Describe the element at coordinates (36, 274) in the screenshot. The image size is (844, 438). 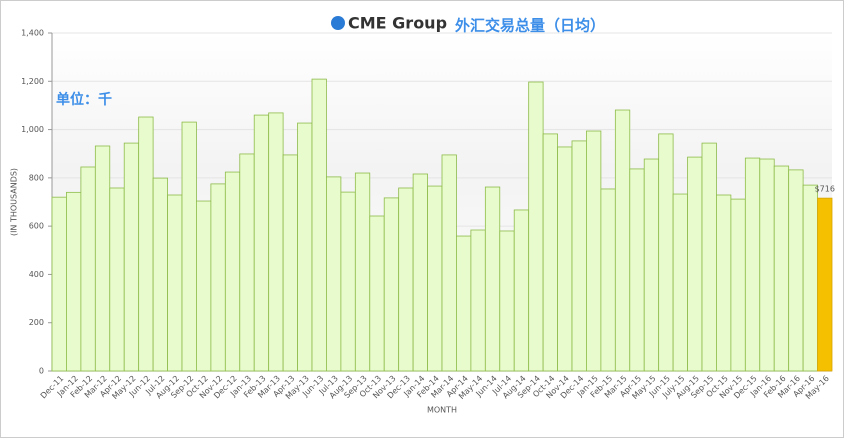
I see `y-tick-label: 400` at that location.